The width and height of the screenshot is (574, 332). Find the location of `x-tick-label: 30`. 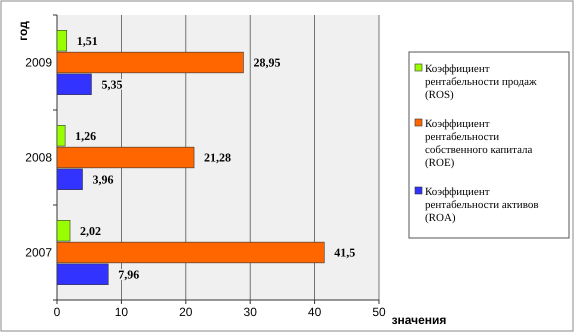

x-tick-label: 30 is located at coordinates (251, 312).